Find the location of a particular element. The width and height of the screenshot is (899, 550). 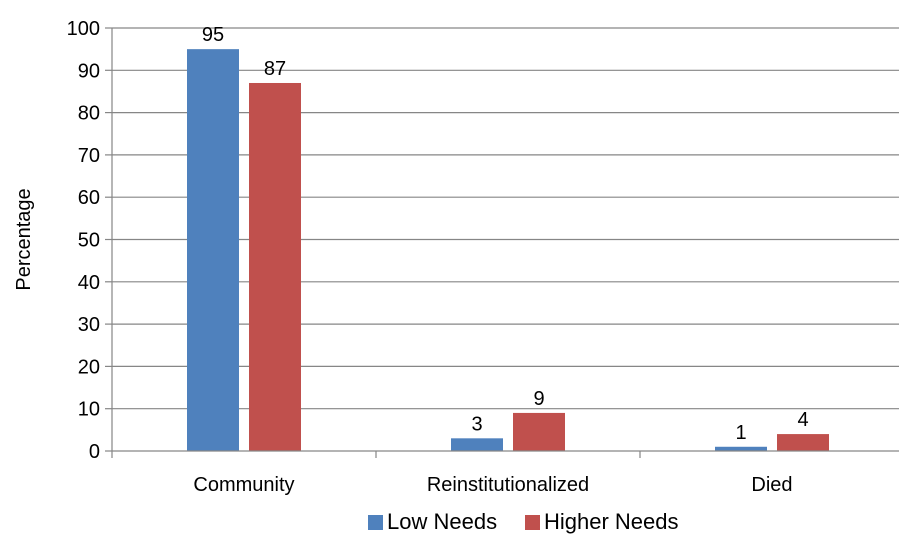

data-label: 1 is located at coordinates (740, 433).